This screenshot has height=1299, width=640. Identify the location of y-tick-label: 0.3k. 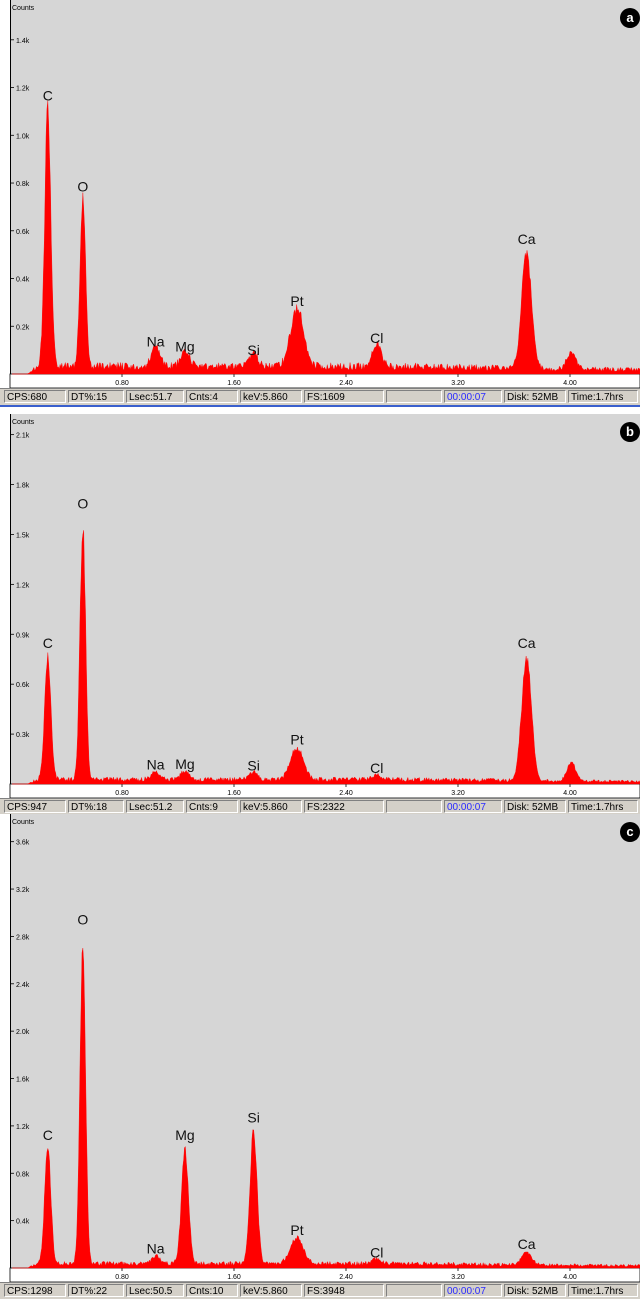
(23, 735).